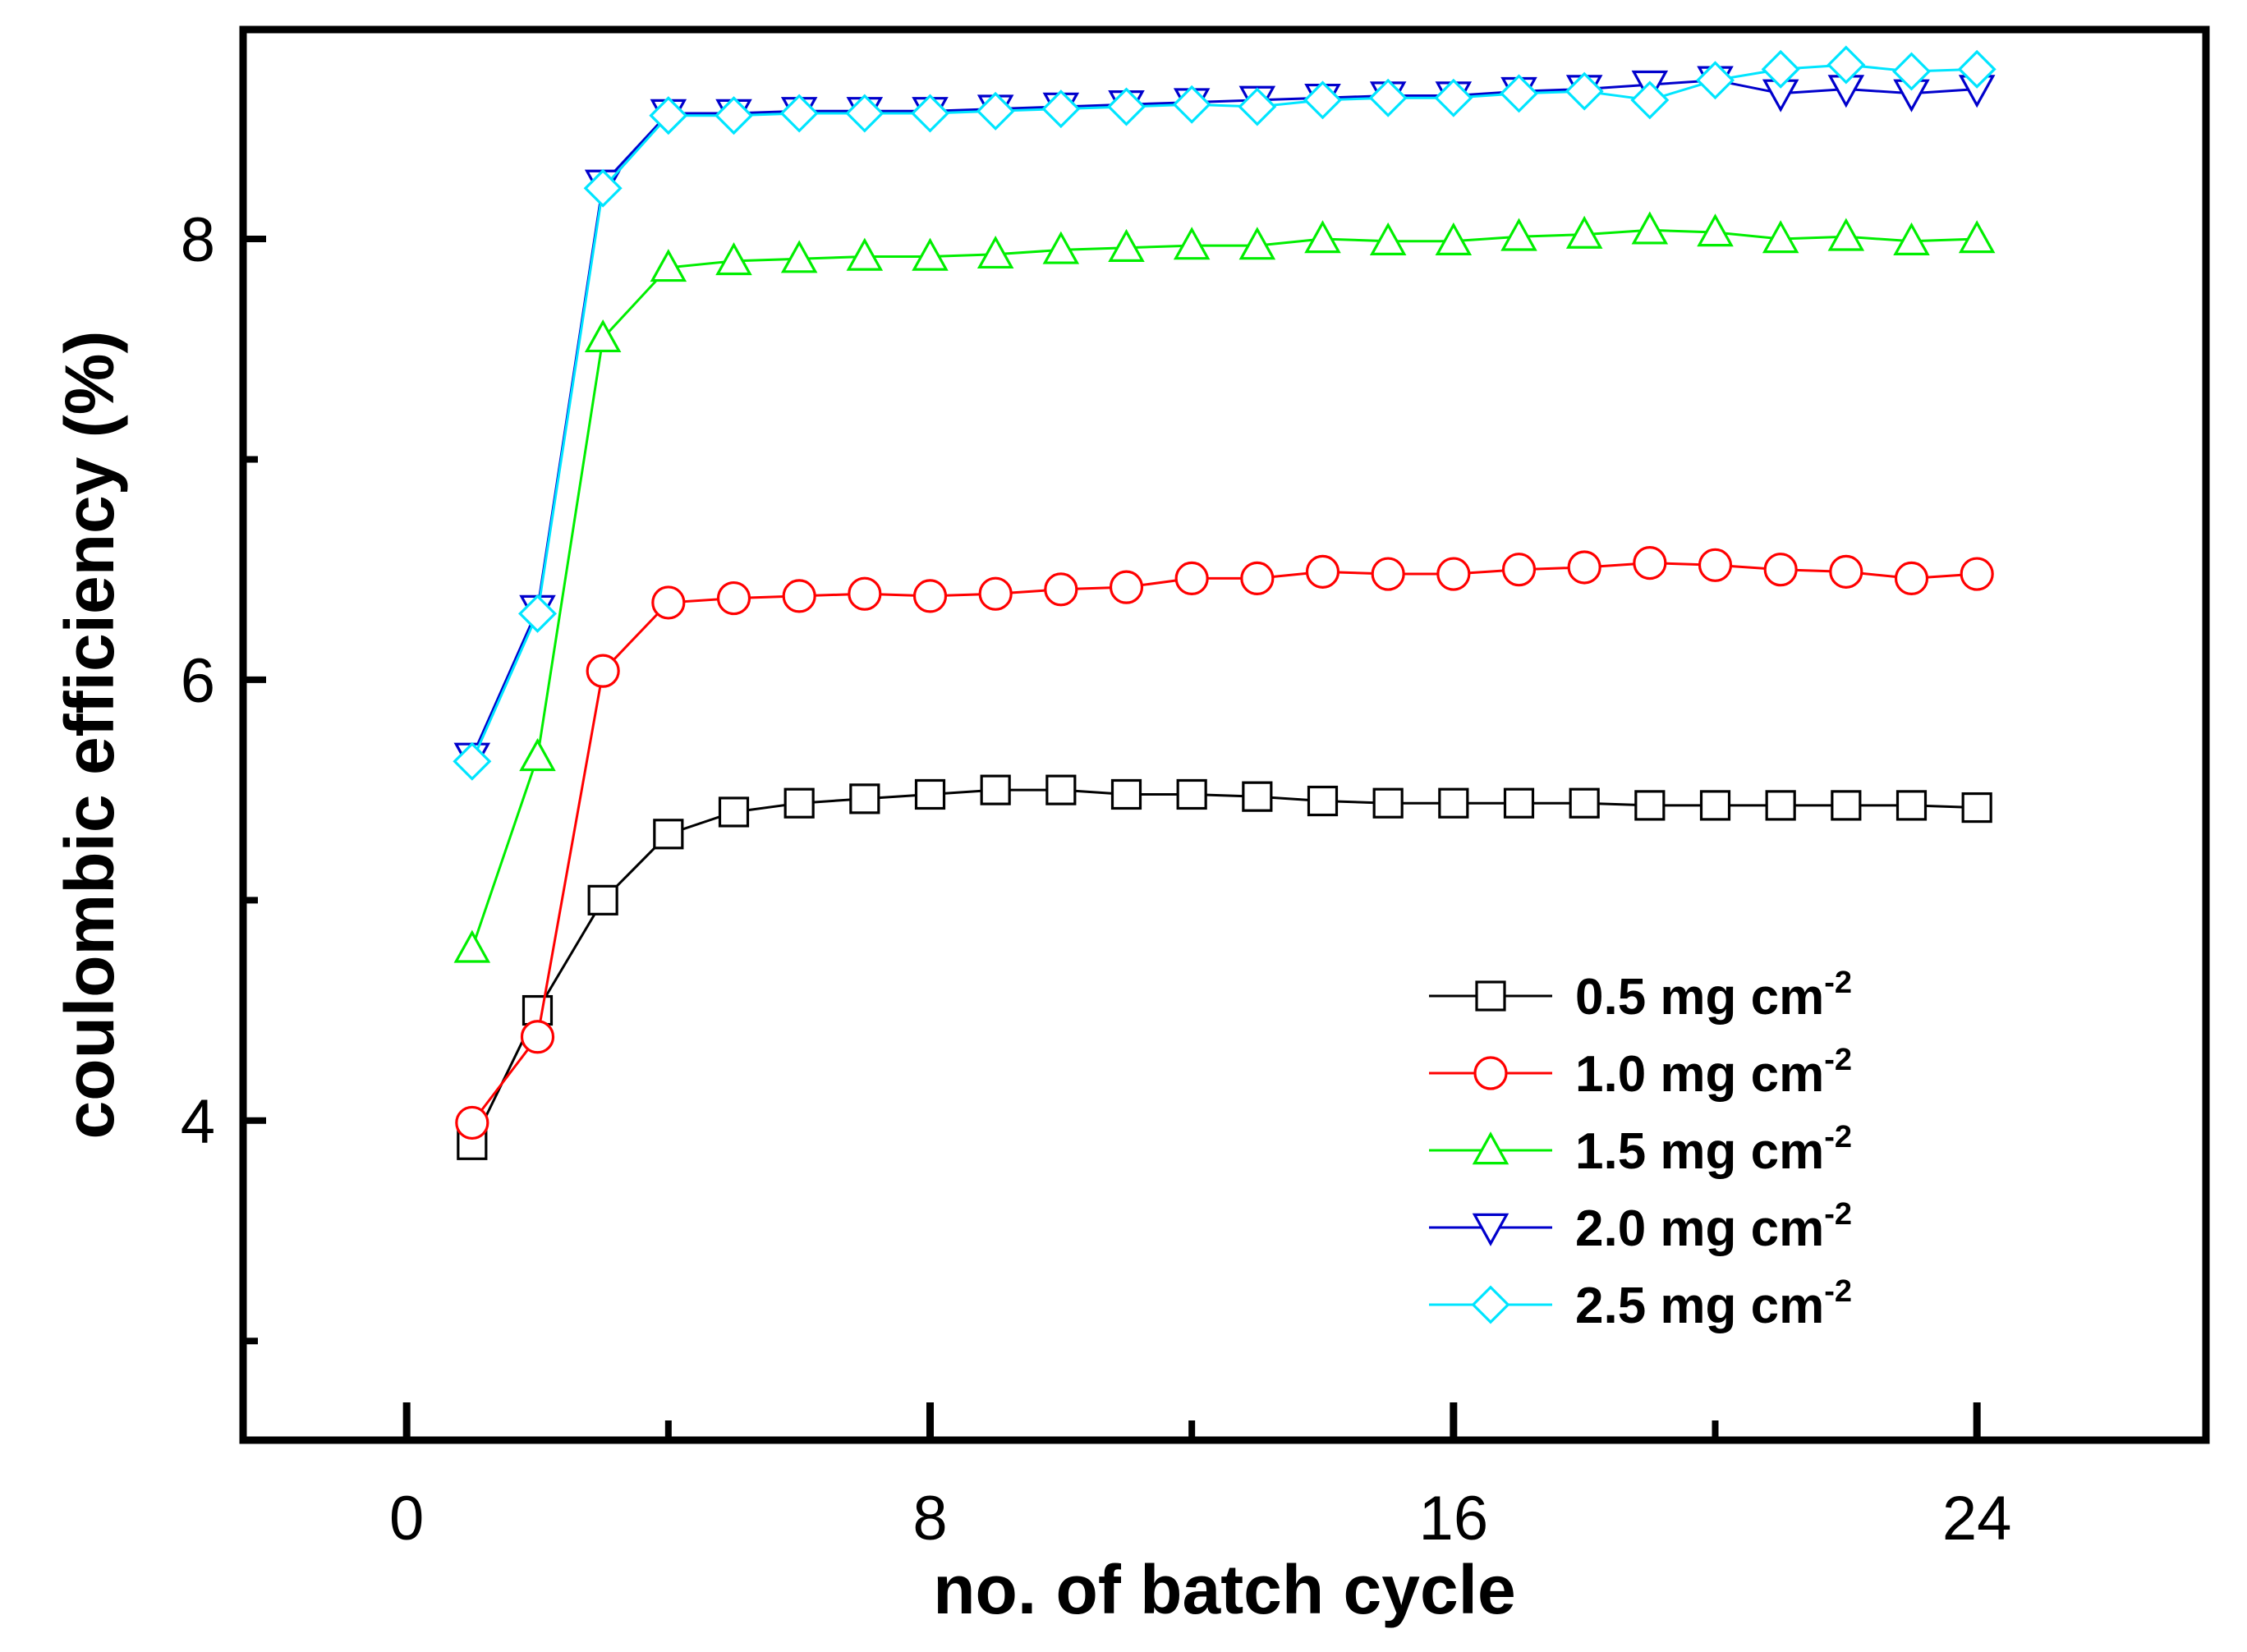 Image resolution: width=2247 pixels, height=1652 pixels. Describe the element at coordinates (89, 736) in the screenshot. I see `y-axis-title: coulombic efficiency (%)` at that location.